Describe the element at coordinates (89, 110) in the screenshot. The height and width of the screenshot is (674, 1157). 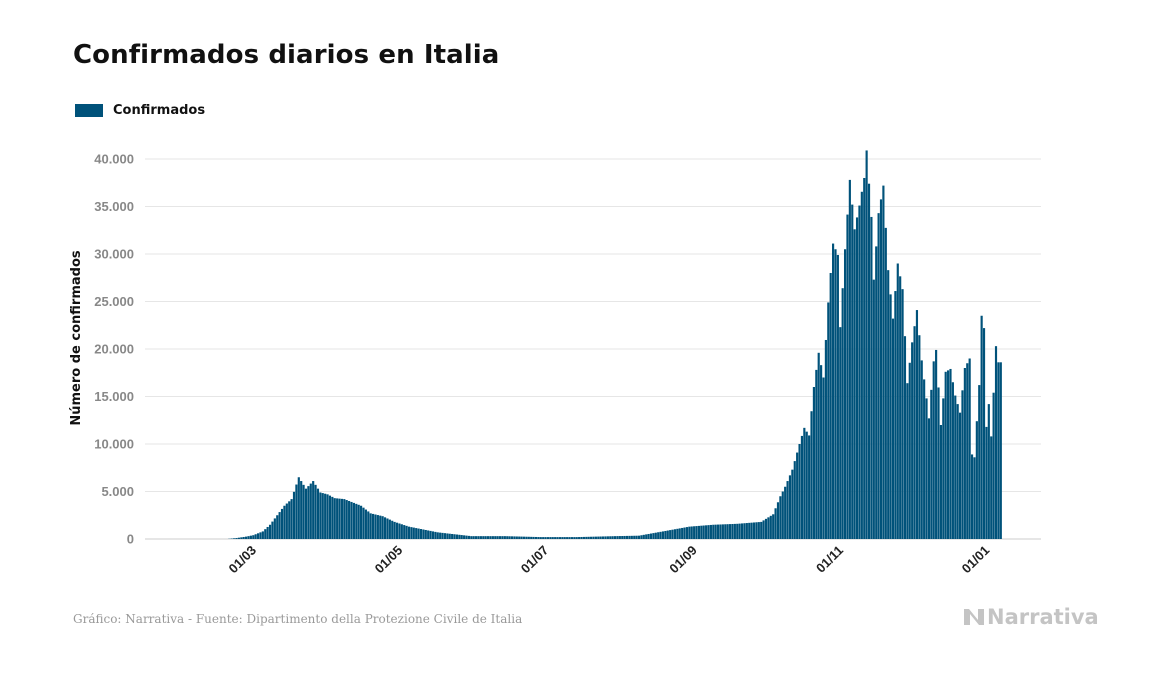
I see `legend-swatch` at that location.